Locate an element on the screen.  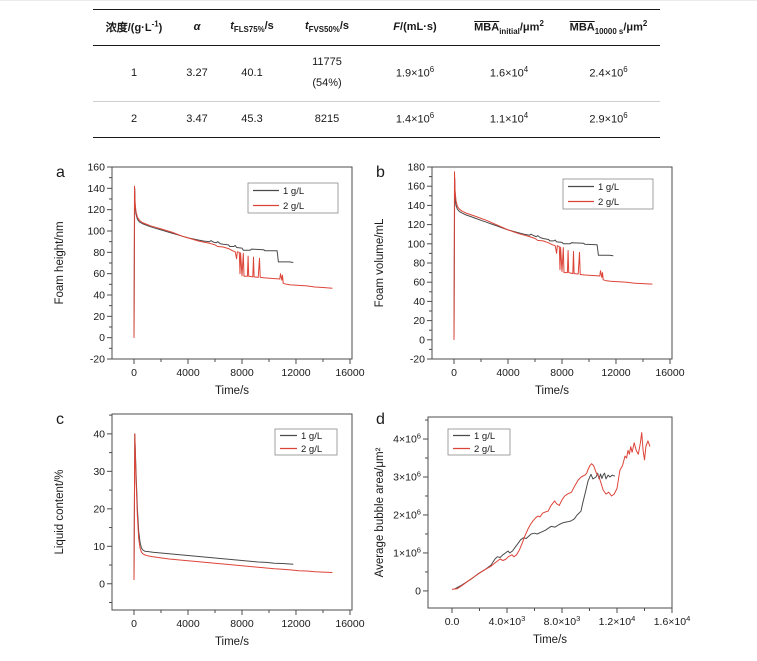
text-segment: 1.4×10 is located at coordinates (412, 119).